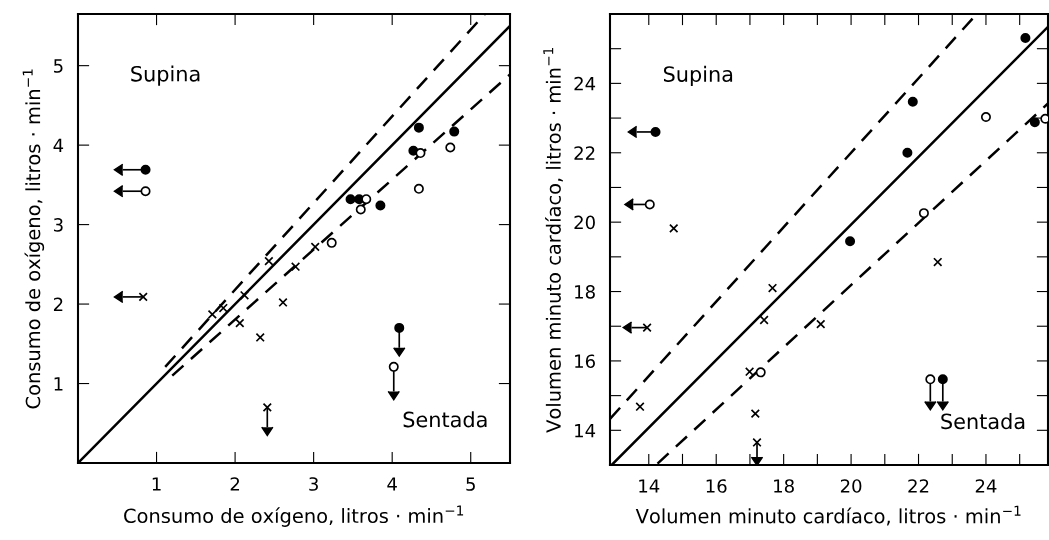  Describe the element at coordinates (585, 292) in the screenshot. I see `y-tick-label: 18` at that location.